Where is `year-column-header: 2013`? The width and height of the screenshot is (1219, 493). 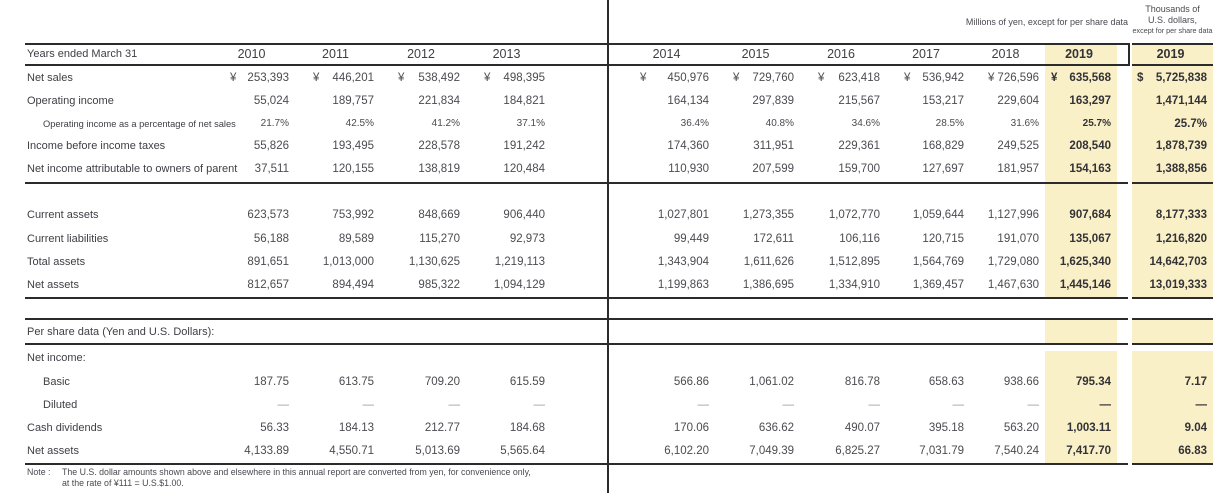 year-column-header: 2013 is located at coordinates (506, 53).